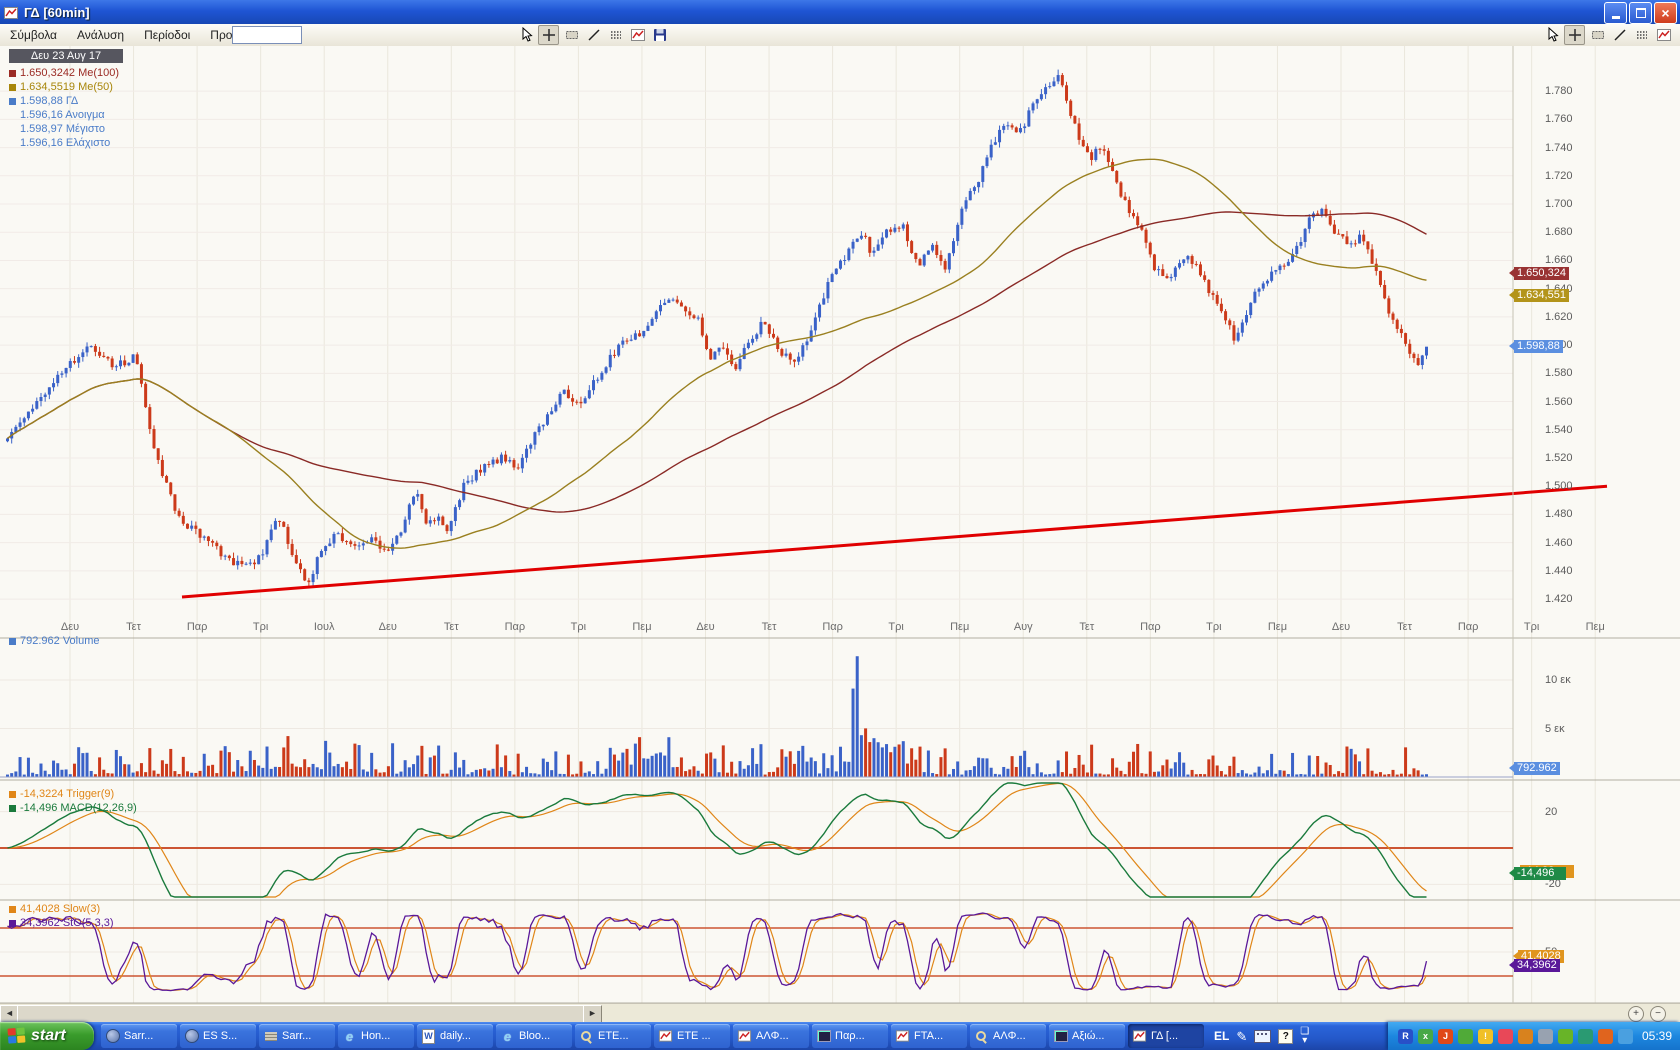  Describe the element at coordinates (270, 1036) in the screenshot. I see `bars-icon` at that location.